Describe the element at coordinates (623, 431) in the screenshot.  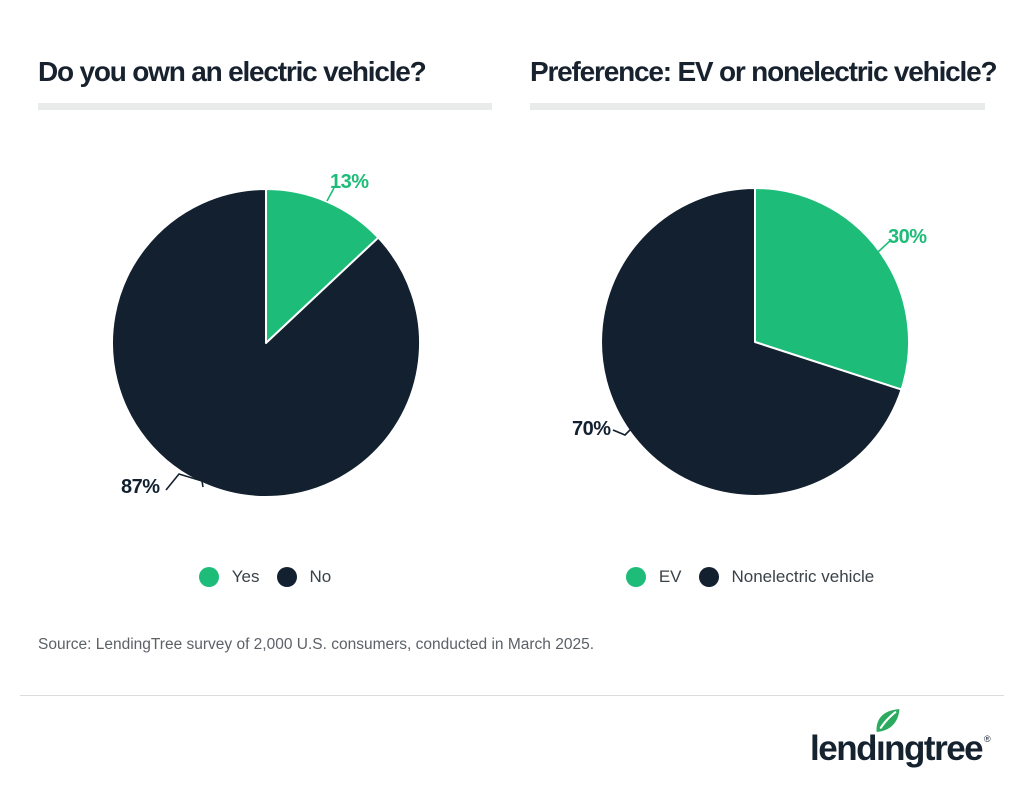
I see `callout-line-70-percent` at that location.